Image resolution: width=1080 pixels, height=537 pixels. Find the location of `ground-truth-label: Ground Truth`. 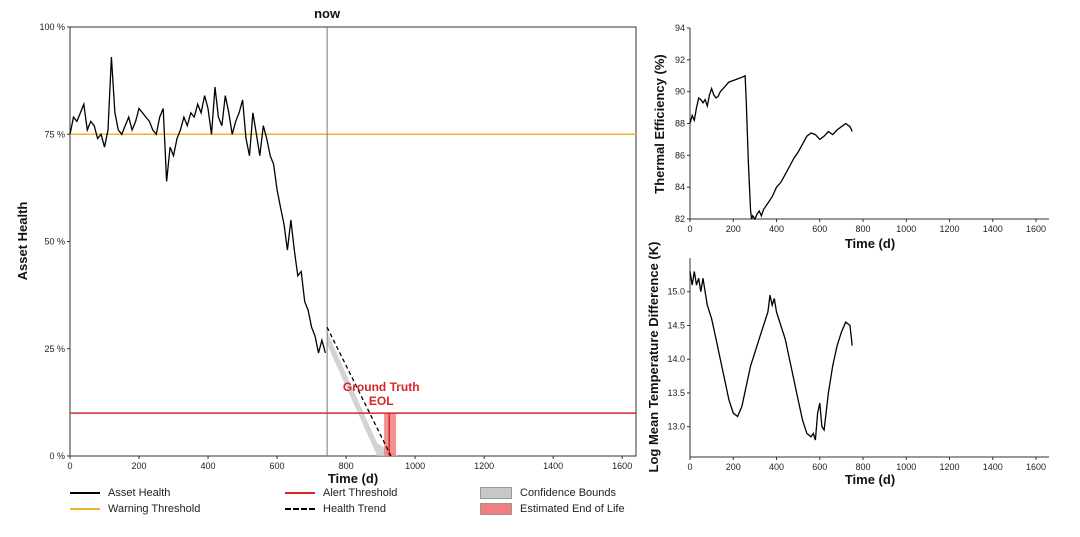

ground-truth-label: Ground Truth is located at coordinates (381, 387).